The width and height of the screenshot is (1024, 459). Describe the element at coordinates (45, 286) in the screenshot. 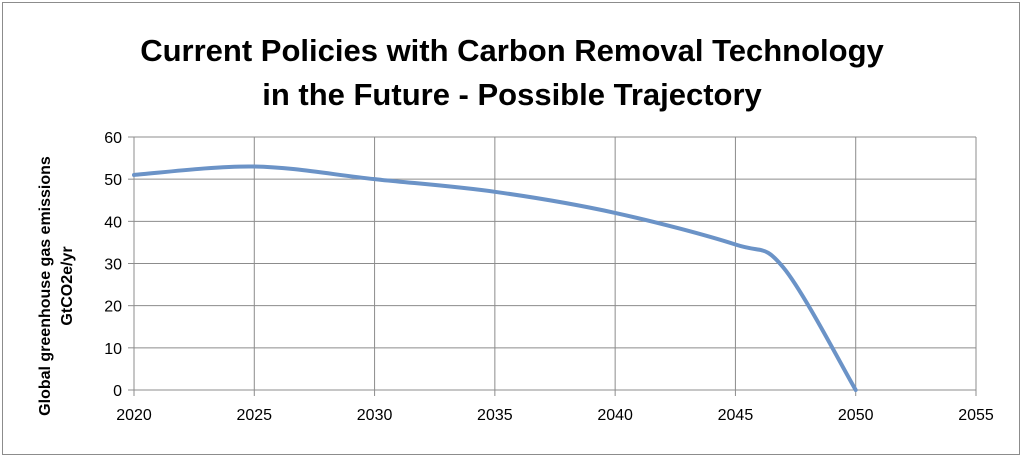

I see `y-axis-label-line-1: Global greenhouse gas emissions` at that location.